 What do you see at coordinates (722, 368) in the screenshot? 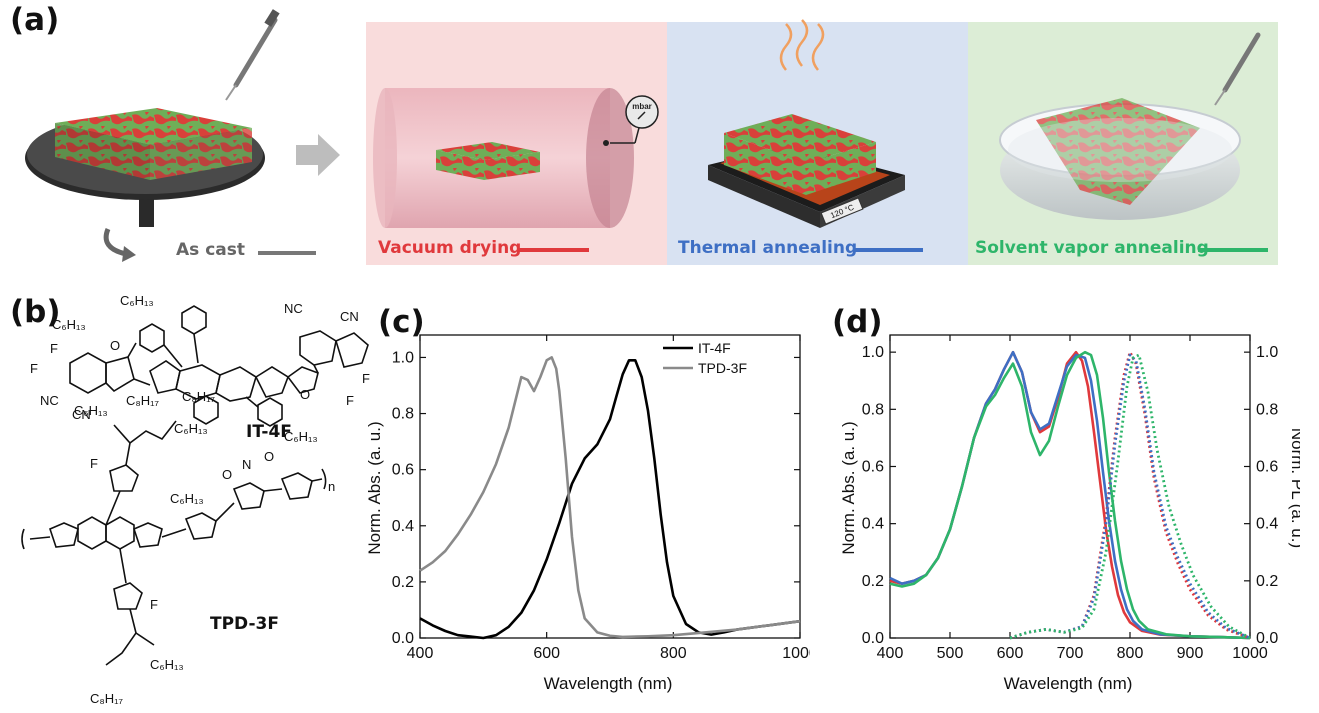
I see `legend-label-tpd3f: TPD-3F` at bounding box center [722, 368].